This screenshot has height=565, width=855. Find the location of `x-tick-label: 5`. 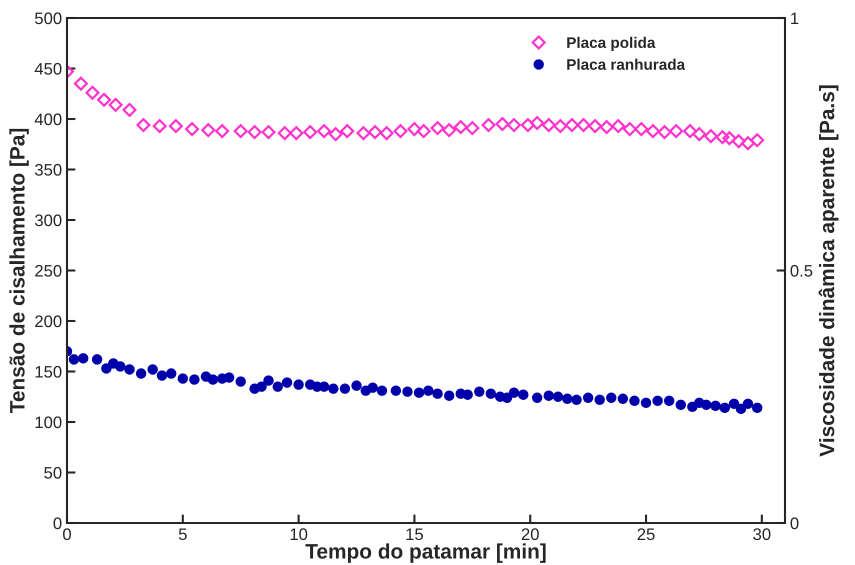

x-tick-label: 5 is located at coordinates (182, 534).